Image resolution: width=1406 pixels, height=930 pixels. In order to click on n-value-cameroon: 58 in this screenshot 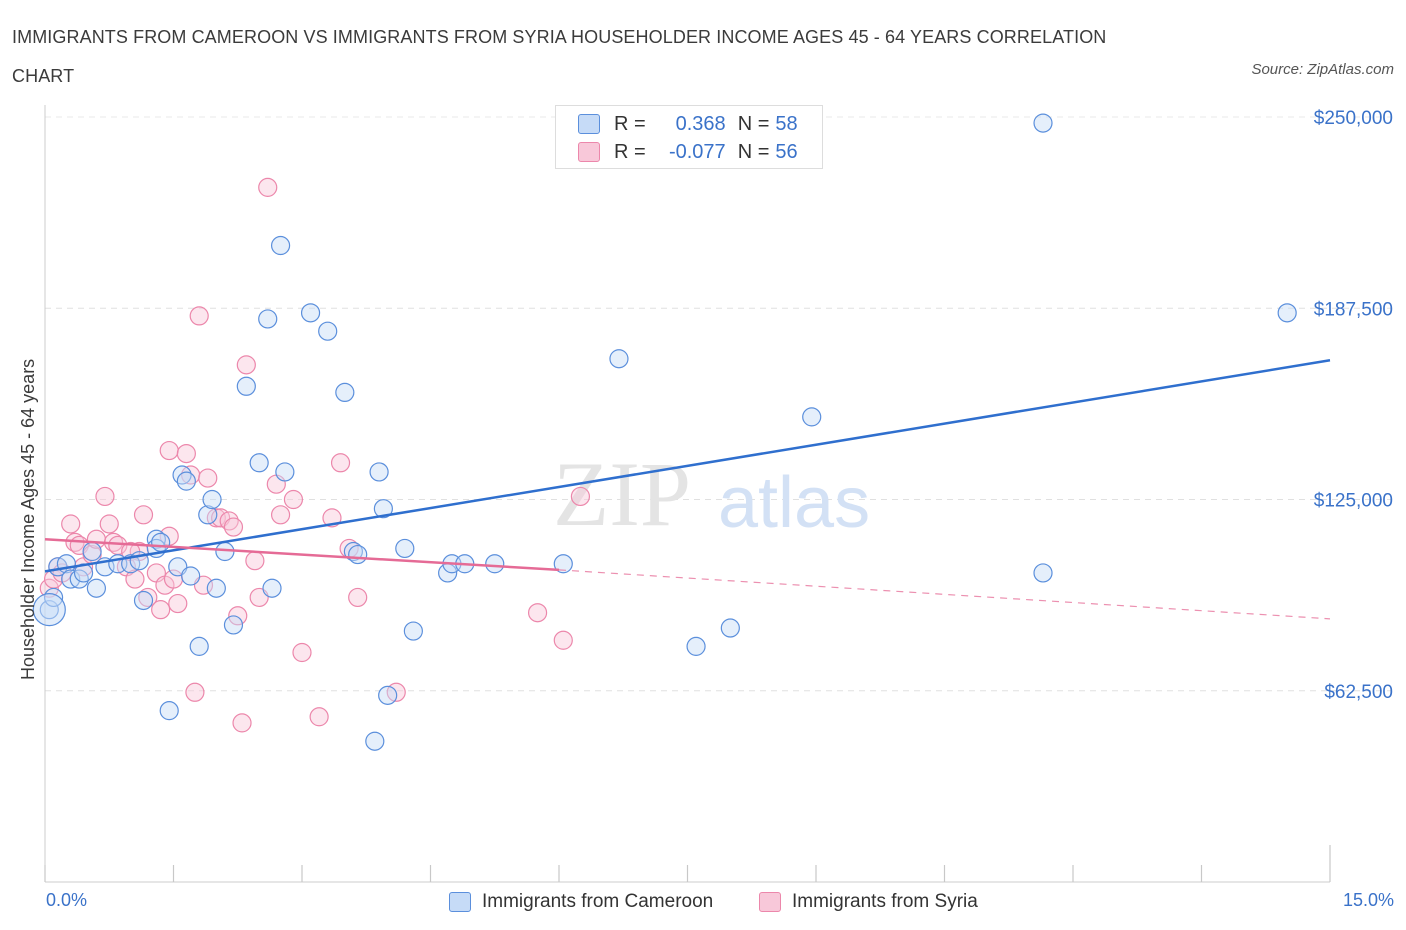, I will do `click(786, 123)`.